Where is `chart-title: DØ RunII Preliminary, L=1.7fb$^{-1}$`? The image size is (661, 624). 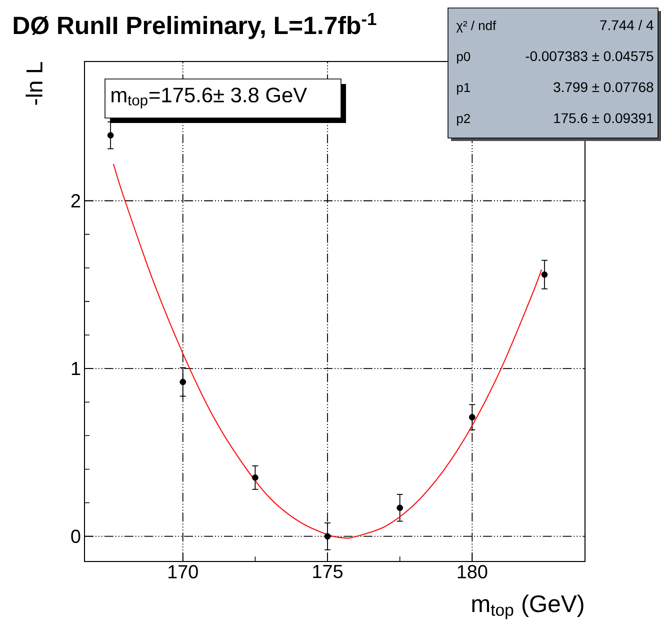
chart-title: DØ RunII Preliminary, L=1.7fb$^{-1}$ is located at coordinates (195, 26).